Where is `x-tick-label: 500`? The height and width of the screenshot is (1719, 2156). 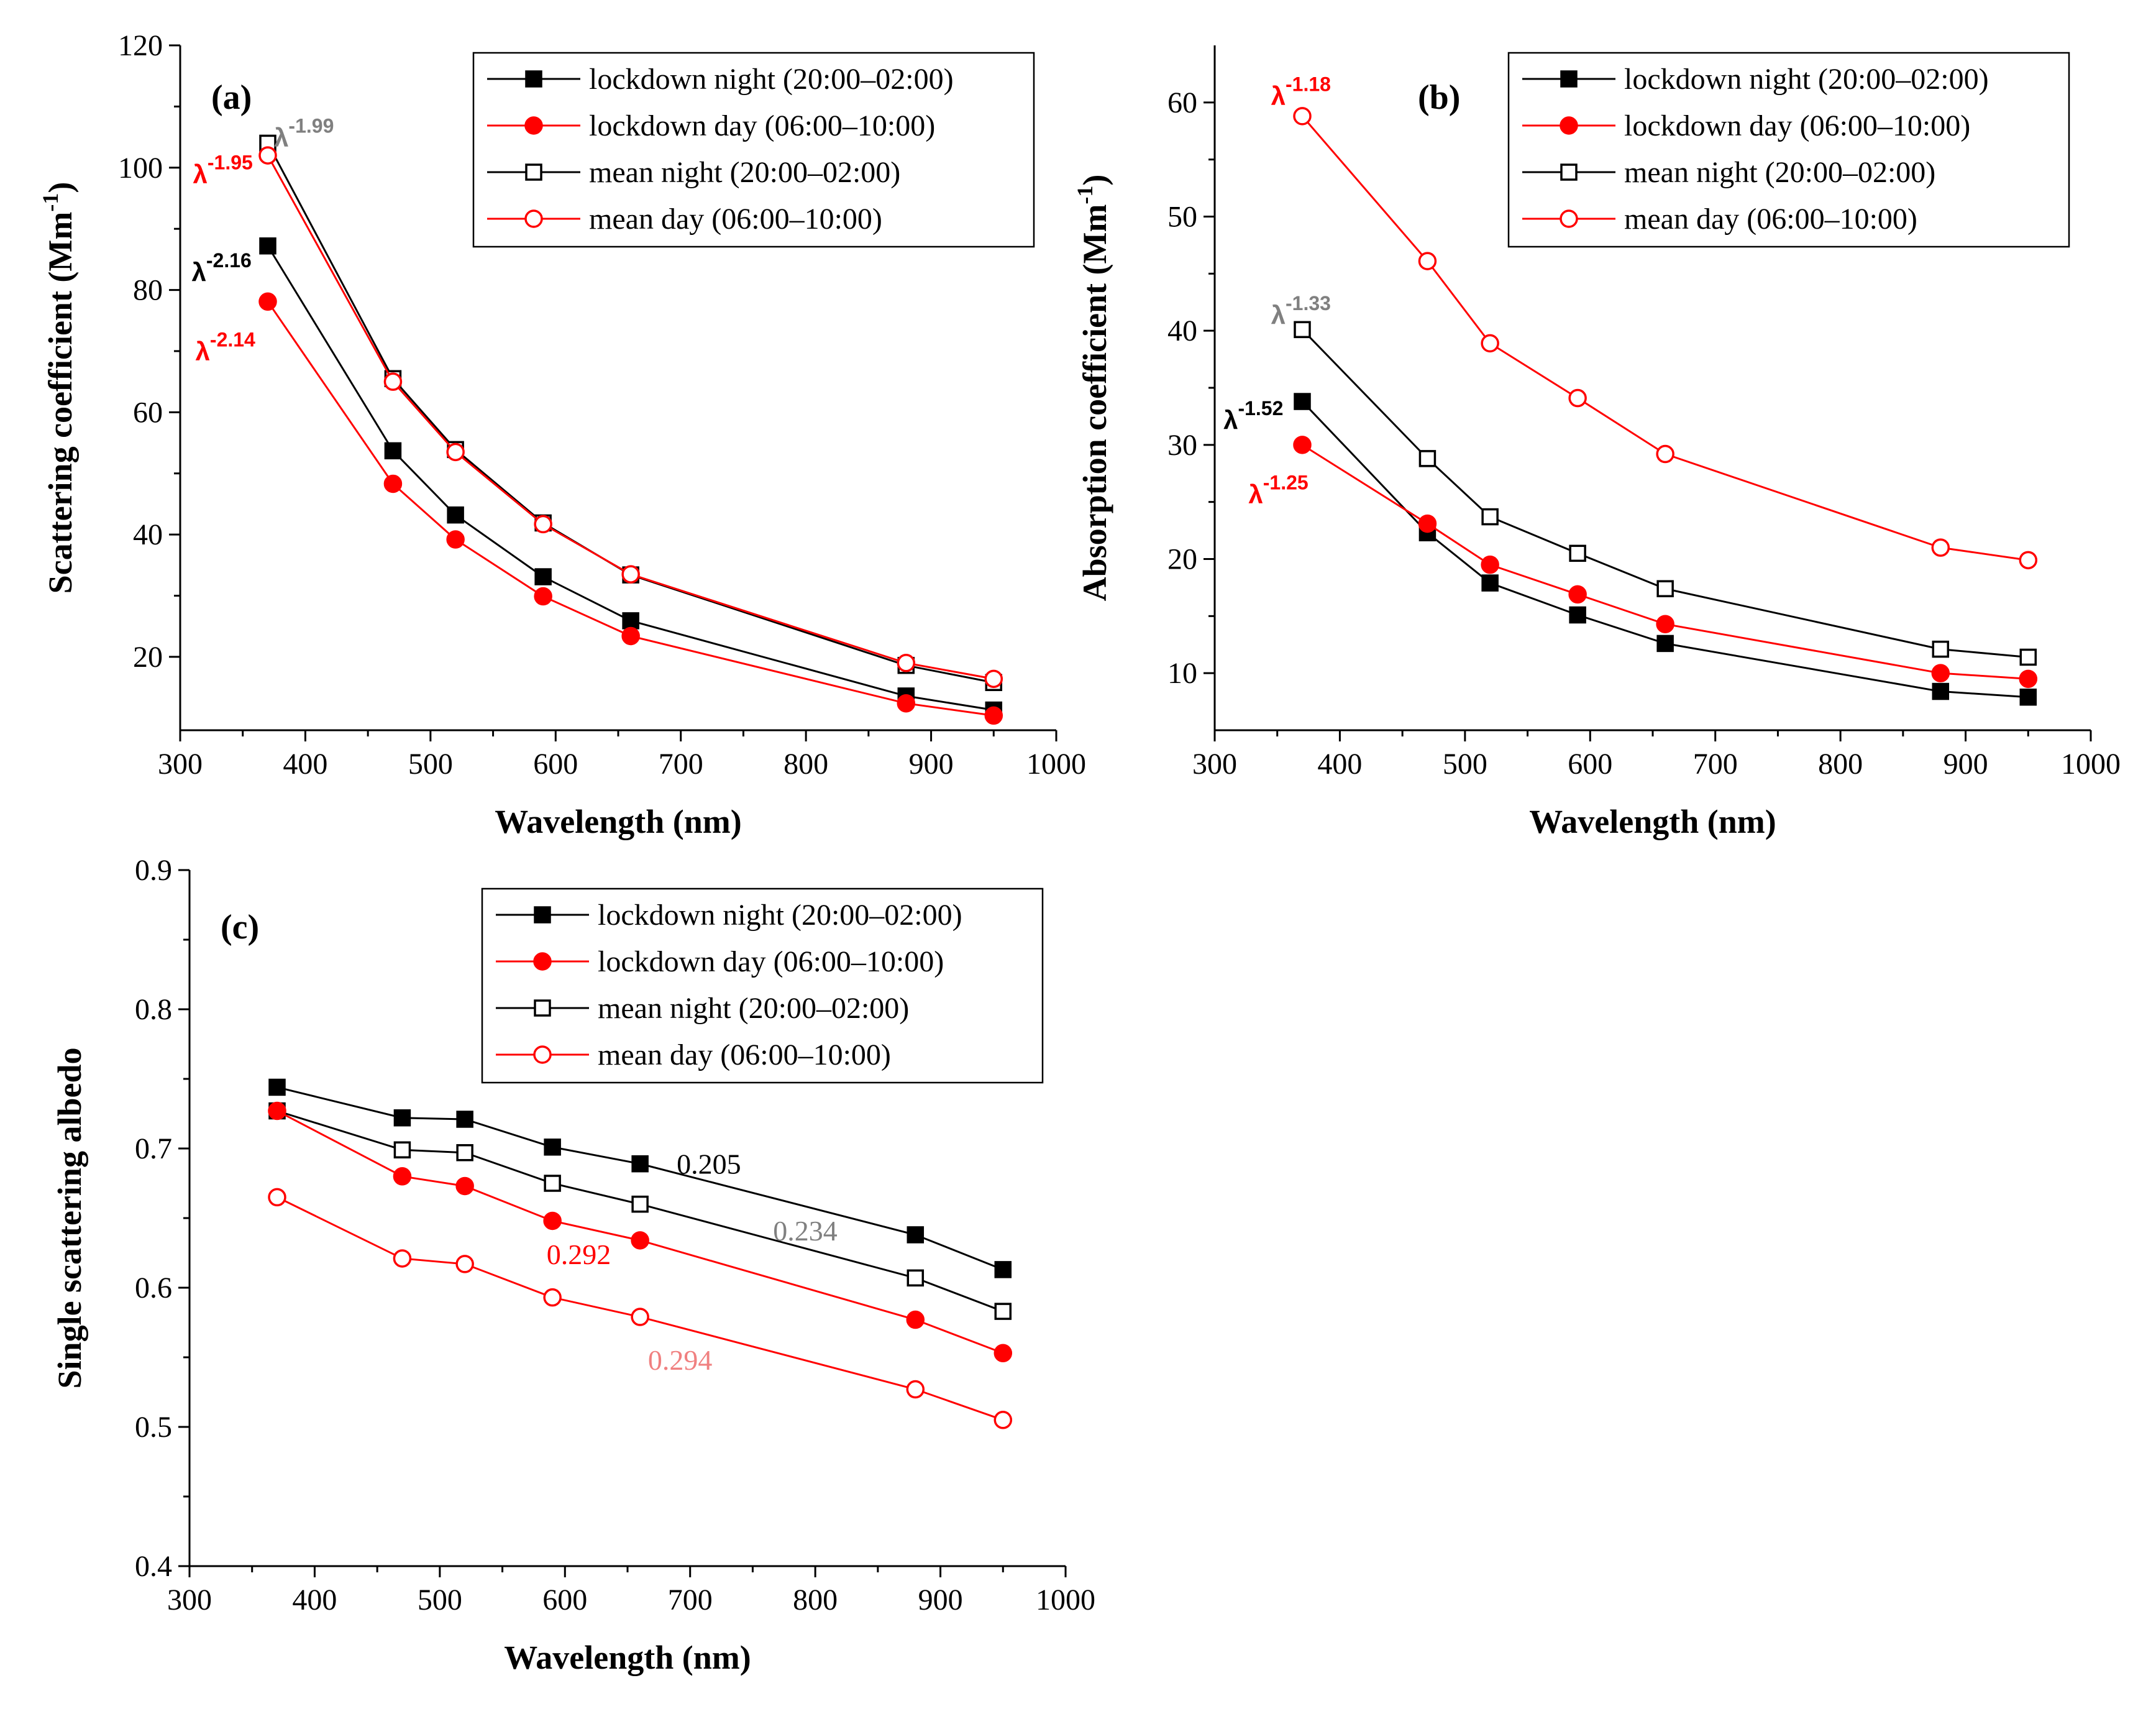
x-tick-label: 500 is located at coordinates (440, 1600).